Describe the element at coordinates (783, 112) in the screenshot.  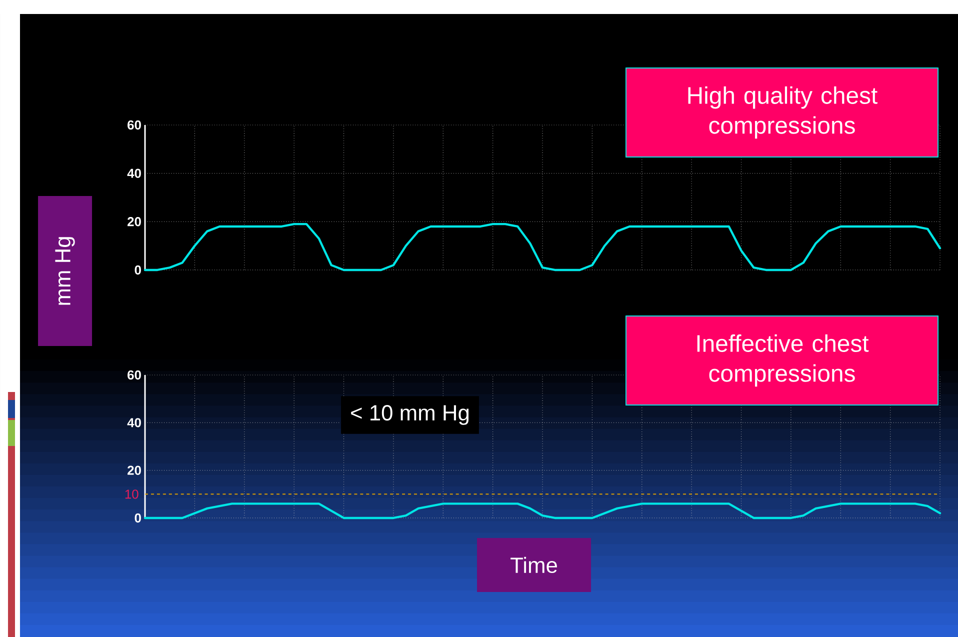
I see `chart-title: High quality chest compressions` at that location.